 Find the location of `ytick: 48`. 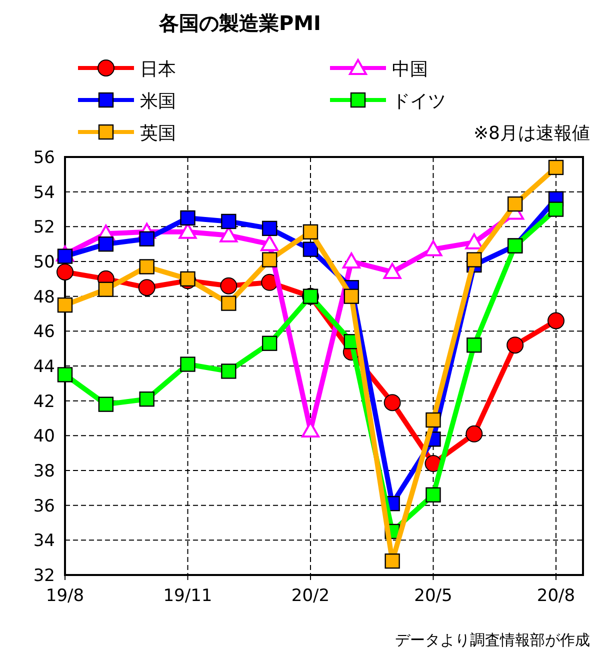

ytick: 48 is located at coordinates (44, 297).